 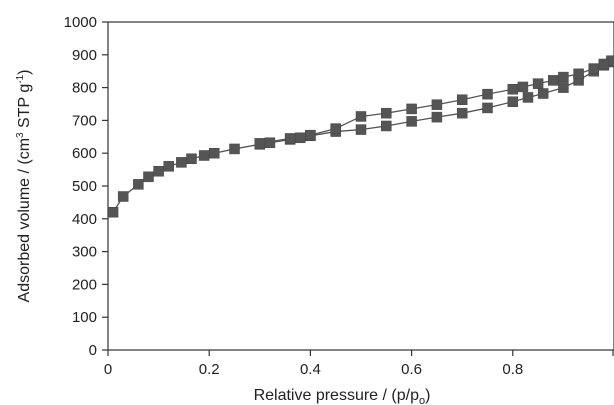 What do you see at coordinates (84, 284) in the screenshot?
I see `y-tick-label: 200` at bounding box center [84, 284].